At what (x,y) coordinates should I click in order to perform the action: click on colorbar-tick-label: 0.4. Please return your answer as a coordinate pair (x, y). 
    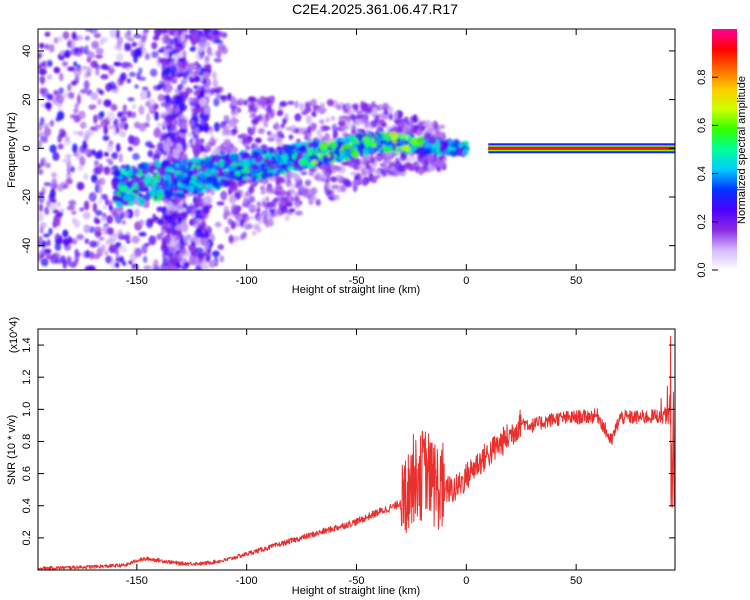
    Looking at the image, I should click on (702, 173).